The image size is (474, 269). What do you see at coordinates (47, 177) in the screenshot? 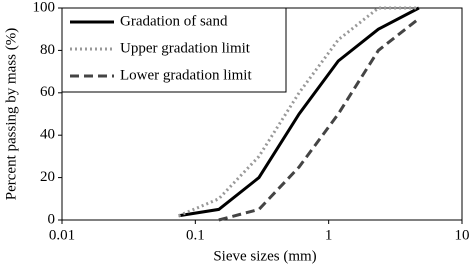
I see `y-tick-label: 20` at bounding box center [47, 177].